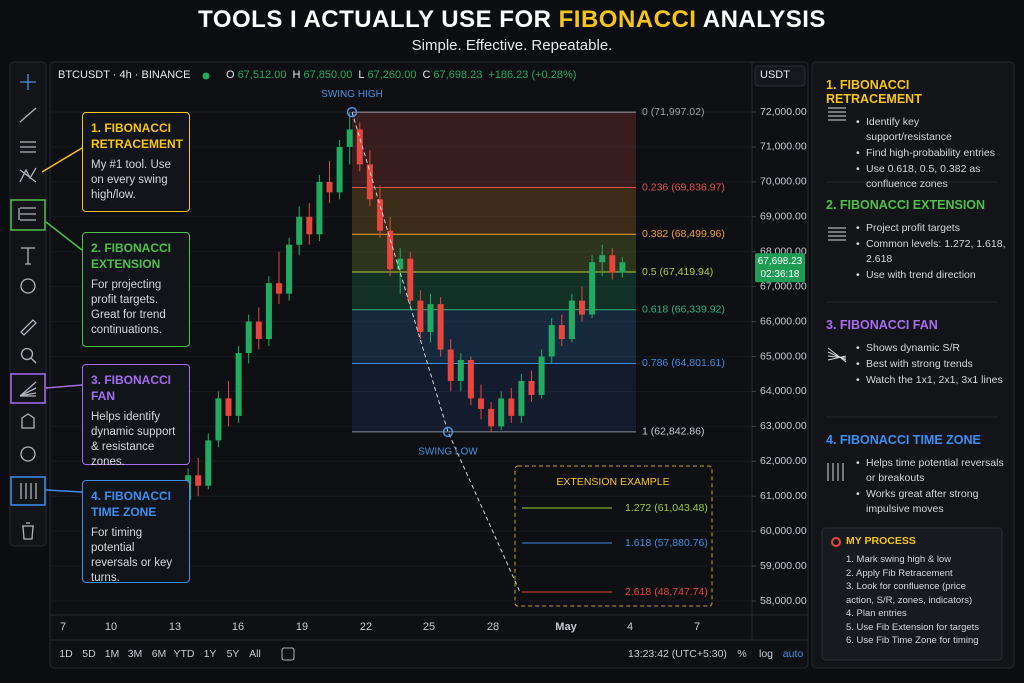 Image resolution: width=1024 pixels, height=683 pixels. What do you see at coordinates (630, 627) in the screenshot?
I see `x-tick-label: 4` at bounding box center [630, 627].